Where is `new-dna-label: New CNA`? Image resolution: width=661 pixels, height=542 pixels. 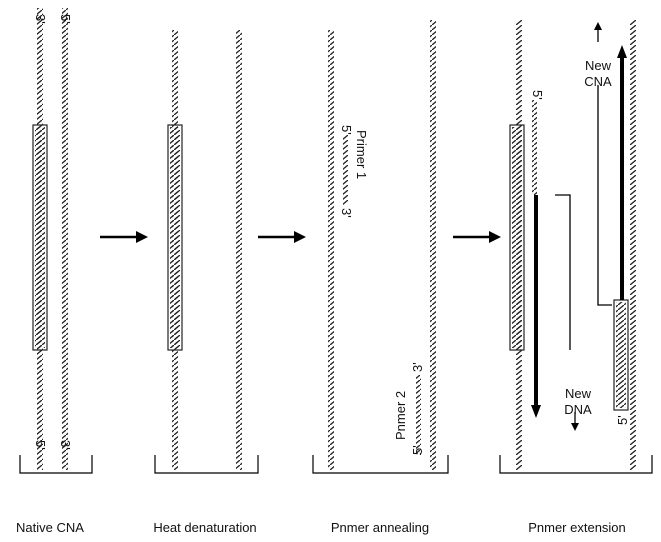 new-dna-label: New CNA is located at coordinates (598, 73).